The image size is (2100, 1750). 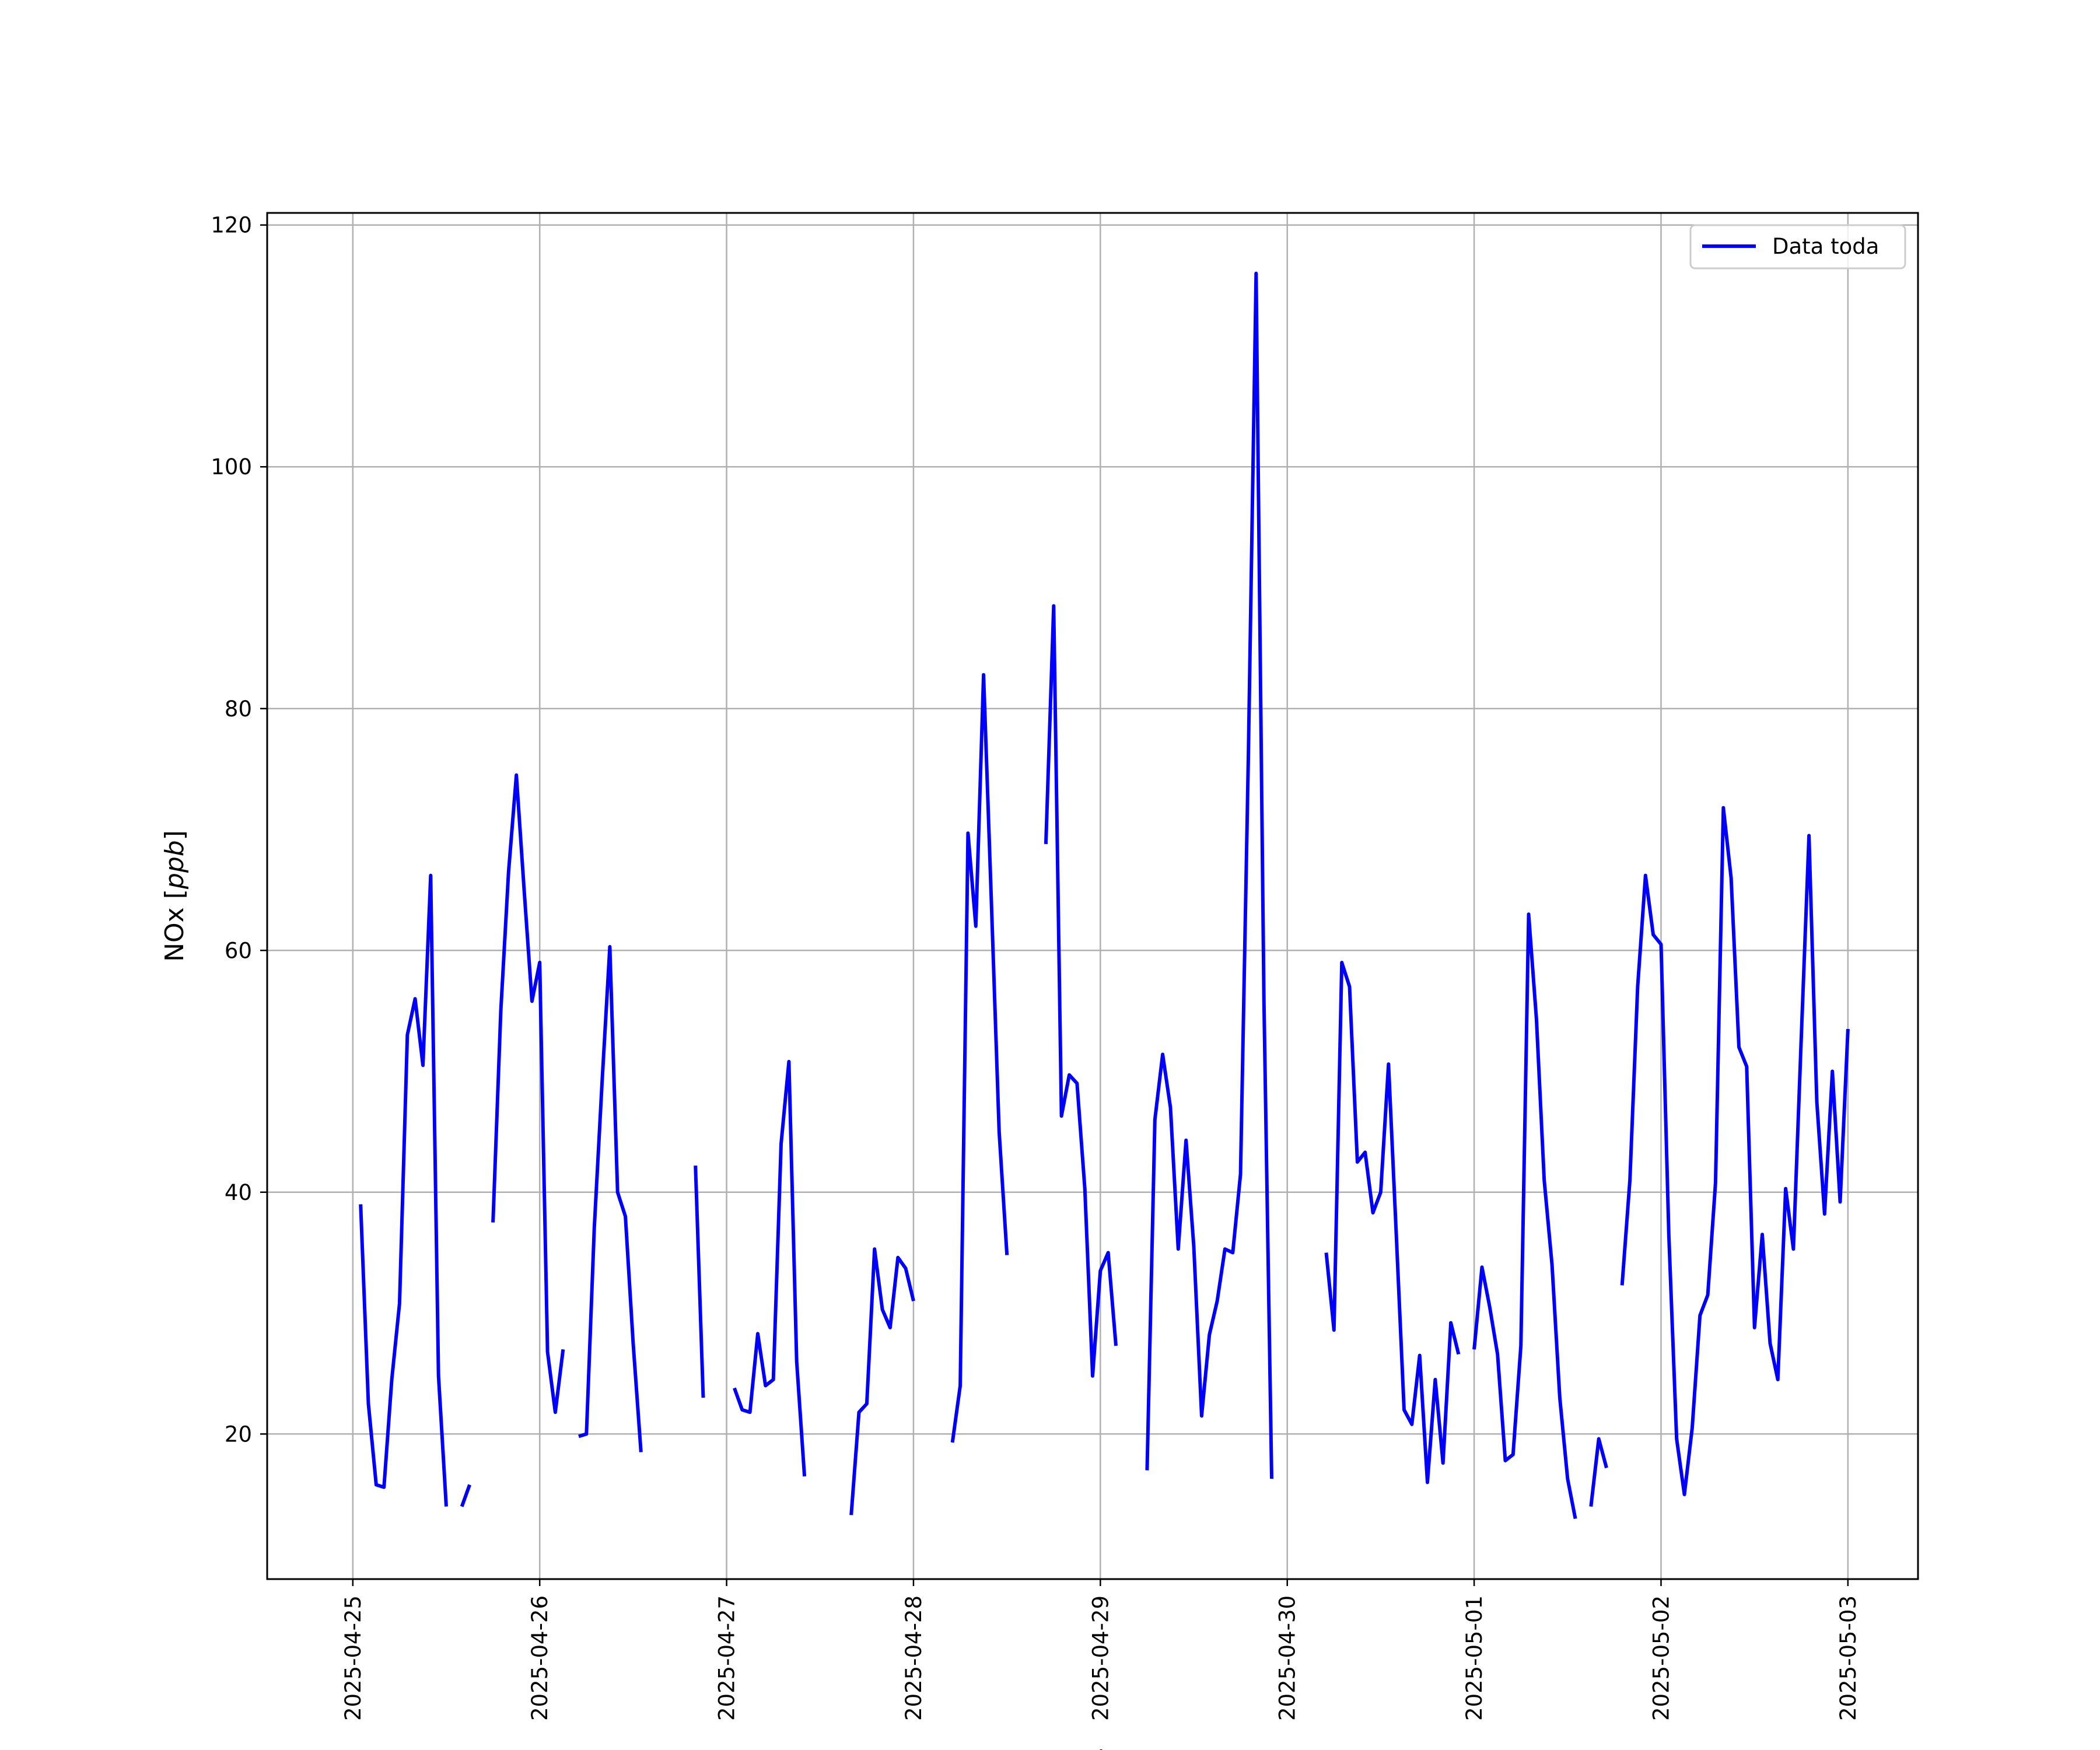 I want to click on y-axis-label-bracket-close: ], so click(x=175, y=835).